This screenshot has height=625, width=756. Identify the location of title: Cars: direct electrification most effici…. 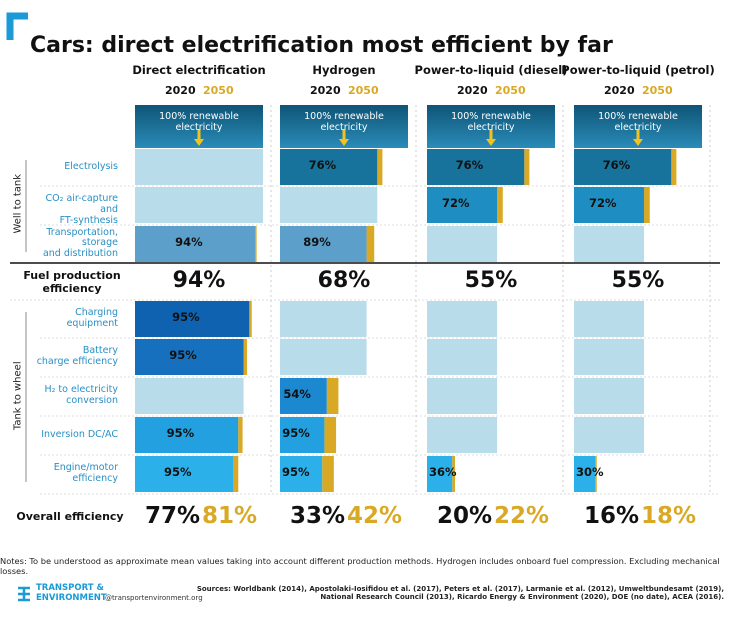
(321, 45).